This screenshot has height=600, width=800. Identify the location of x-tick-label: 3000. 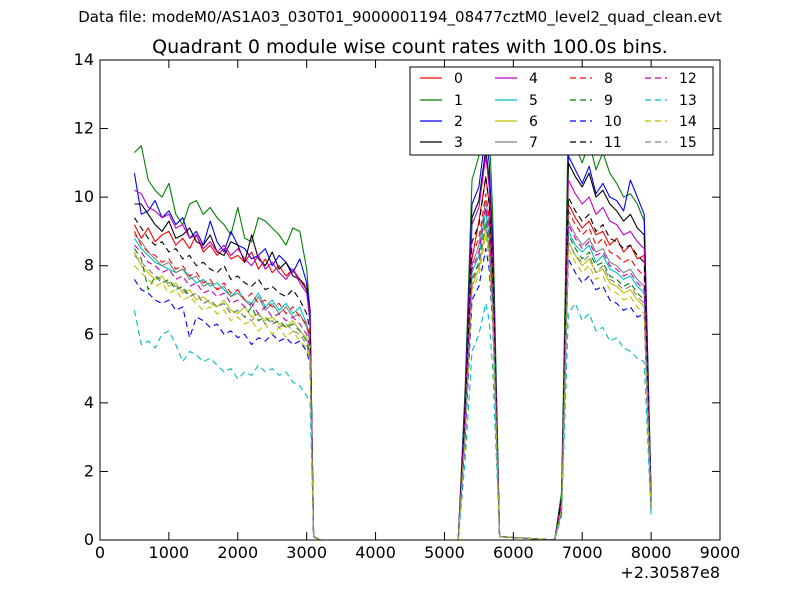
(306, 552).